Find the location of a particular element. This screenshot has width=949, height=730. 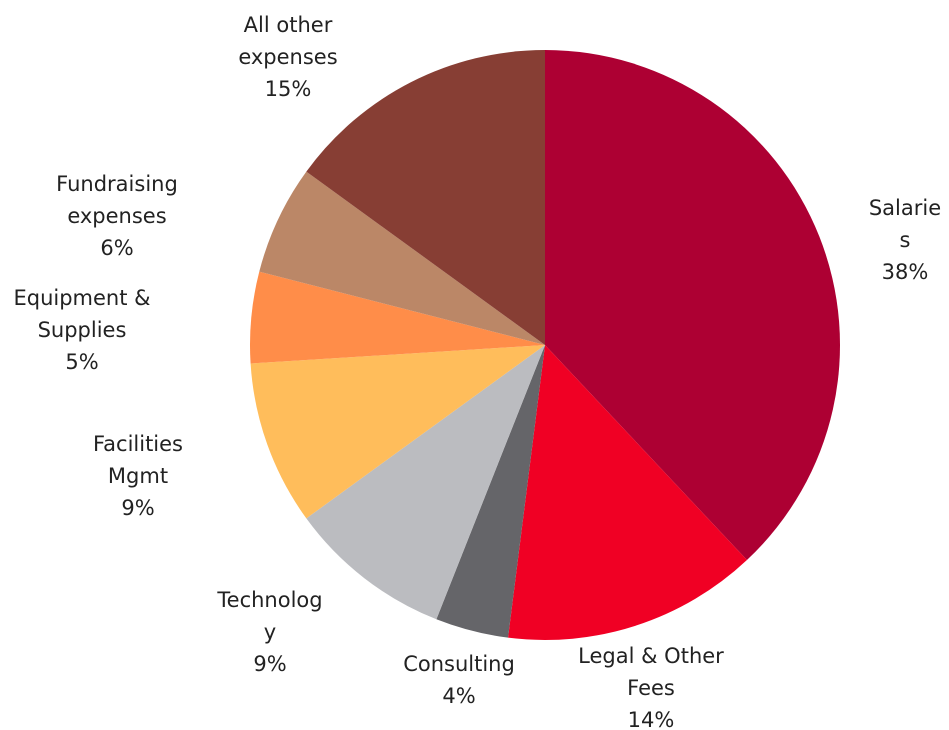

slice-label-line: s is located at coordinates (905, 240).